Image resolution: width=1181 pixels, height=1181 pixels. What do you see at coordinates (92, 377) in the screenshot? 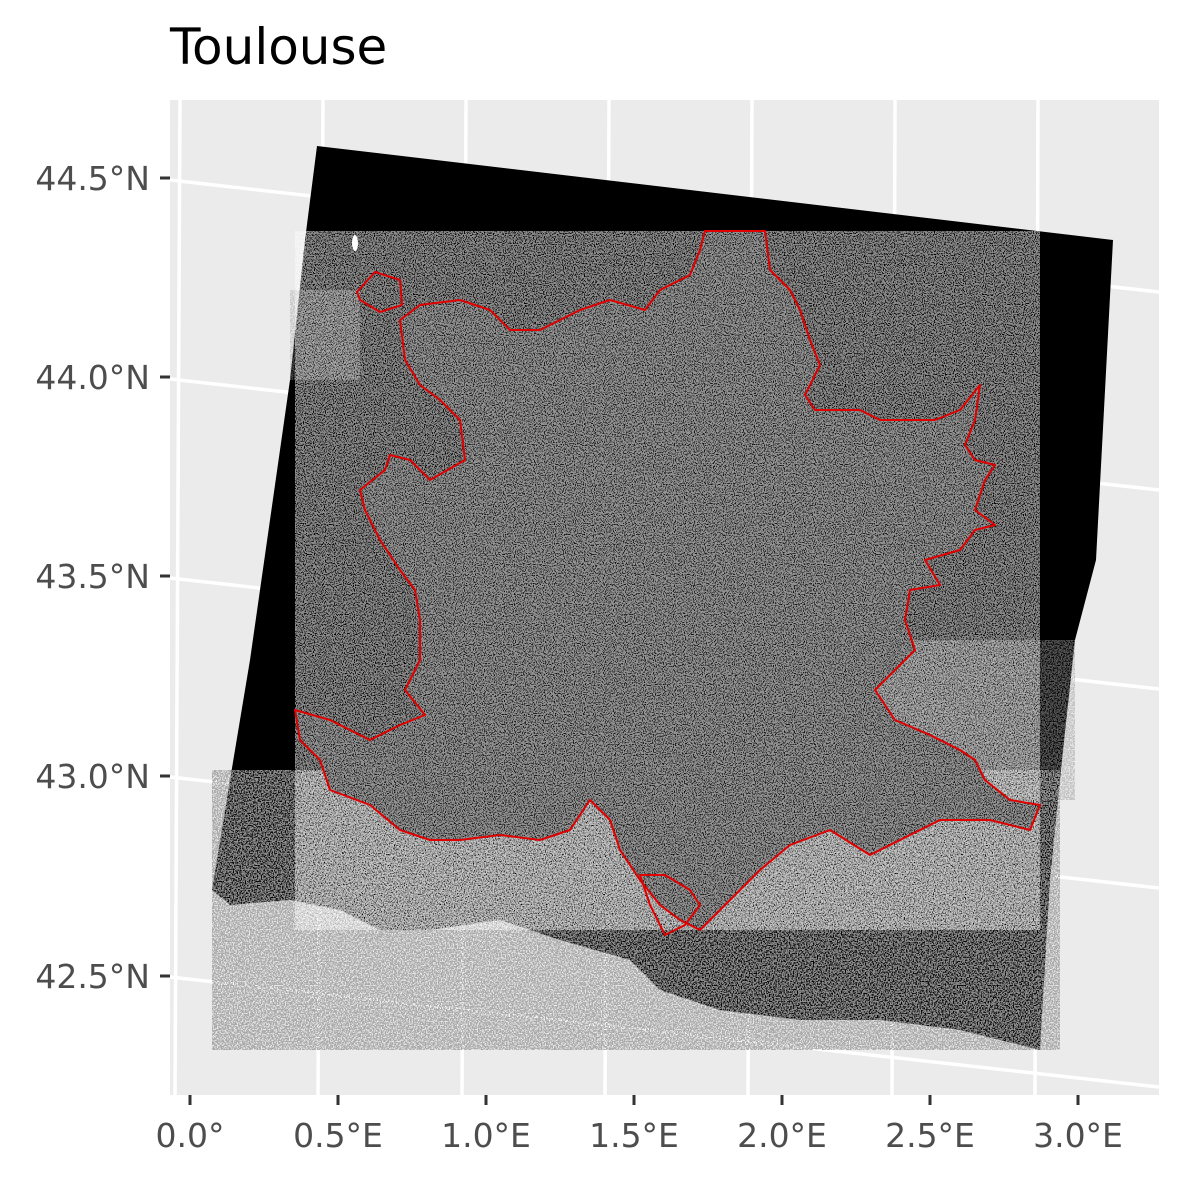
I see `y-tick-label: 44.0°N` at bounding box center [92, 377].